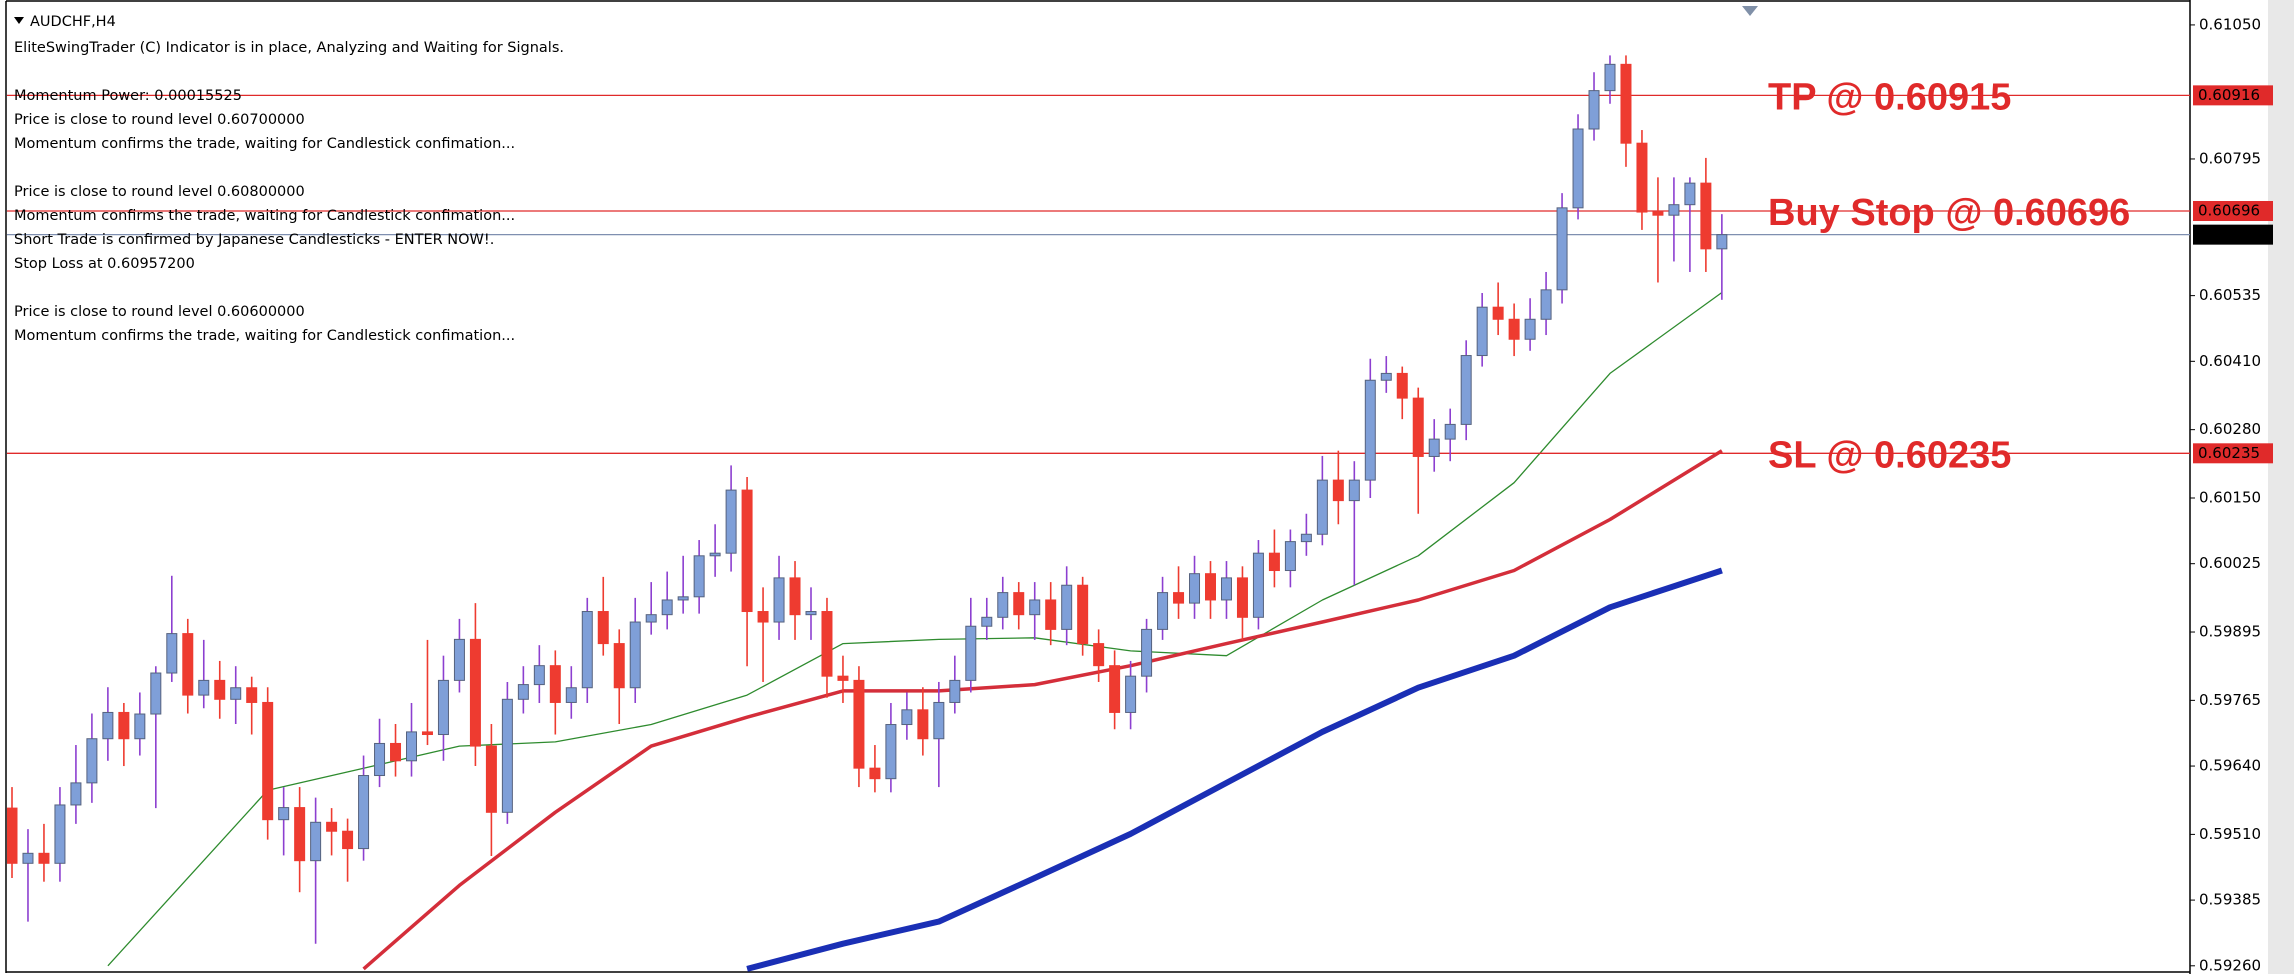 The width and height of the screenshot is (2294, 974). I want to click on y-tick-label: 0.59765, so click(2230, 700).